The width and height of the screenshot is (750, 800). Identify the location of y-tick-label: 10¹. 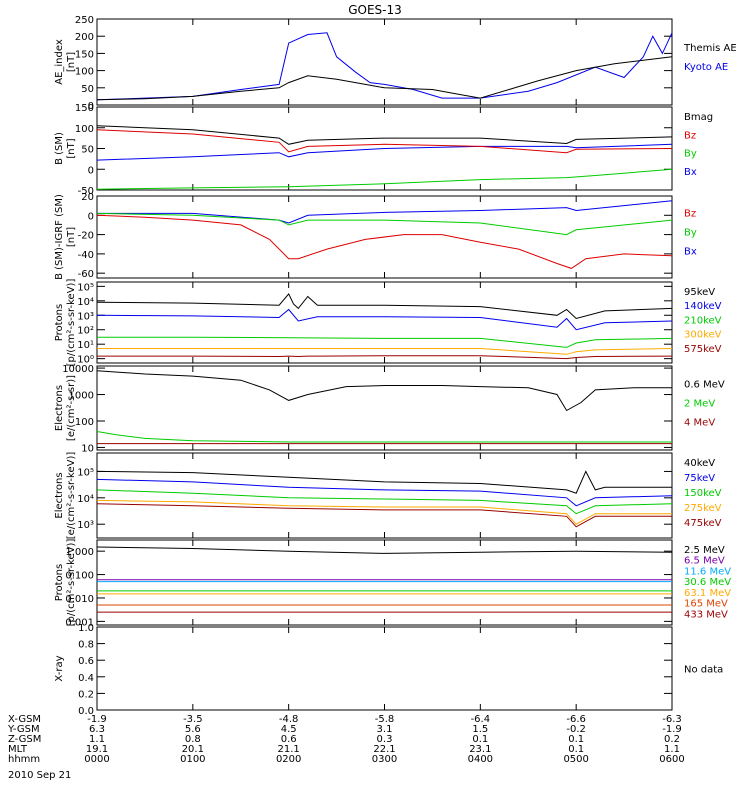
(85, 345).